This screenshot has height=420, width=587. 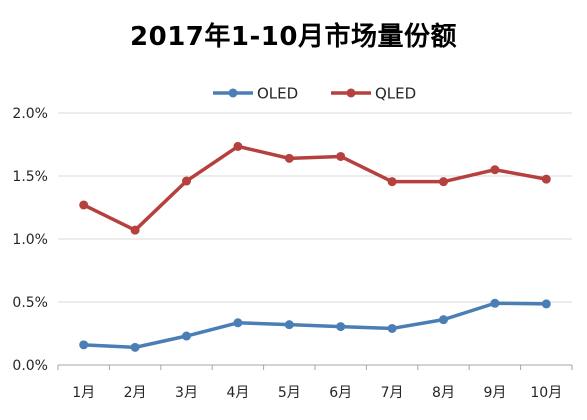 I want to click on chart-title: 2017年1-10月市场量份额, so click(x=293, y=37).